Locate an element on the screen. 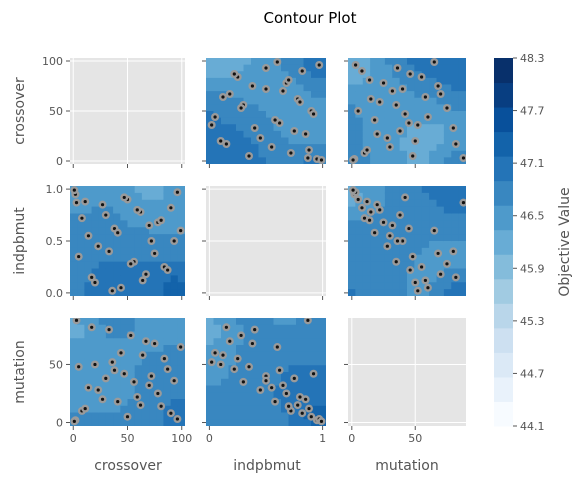 The width and height of the screenshot is (583, 488). x-axis-labels: crossover indpbmut mutation is located at coordinates (266, 466).